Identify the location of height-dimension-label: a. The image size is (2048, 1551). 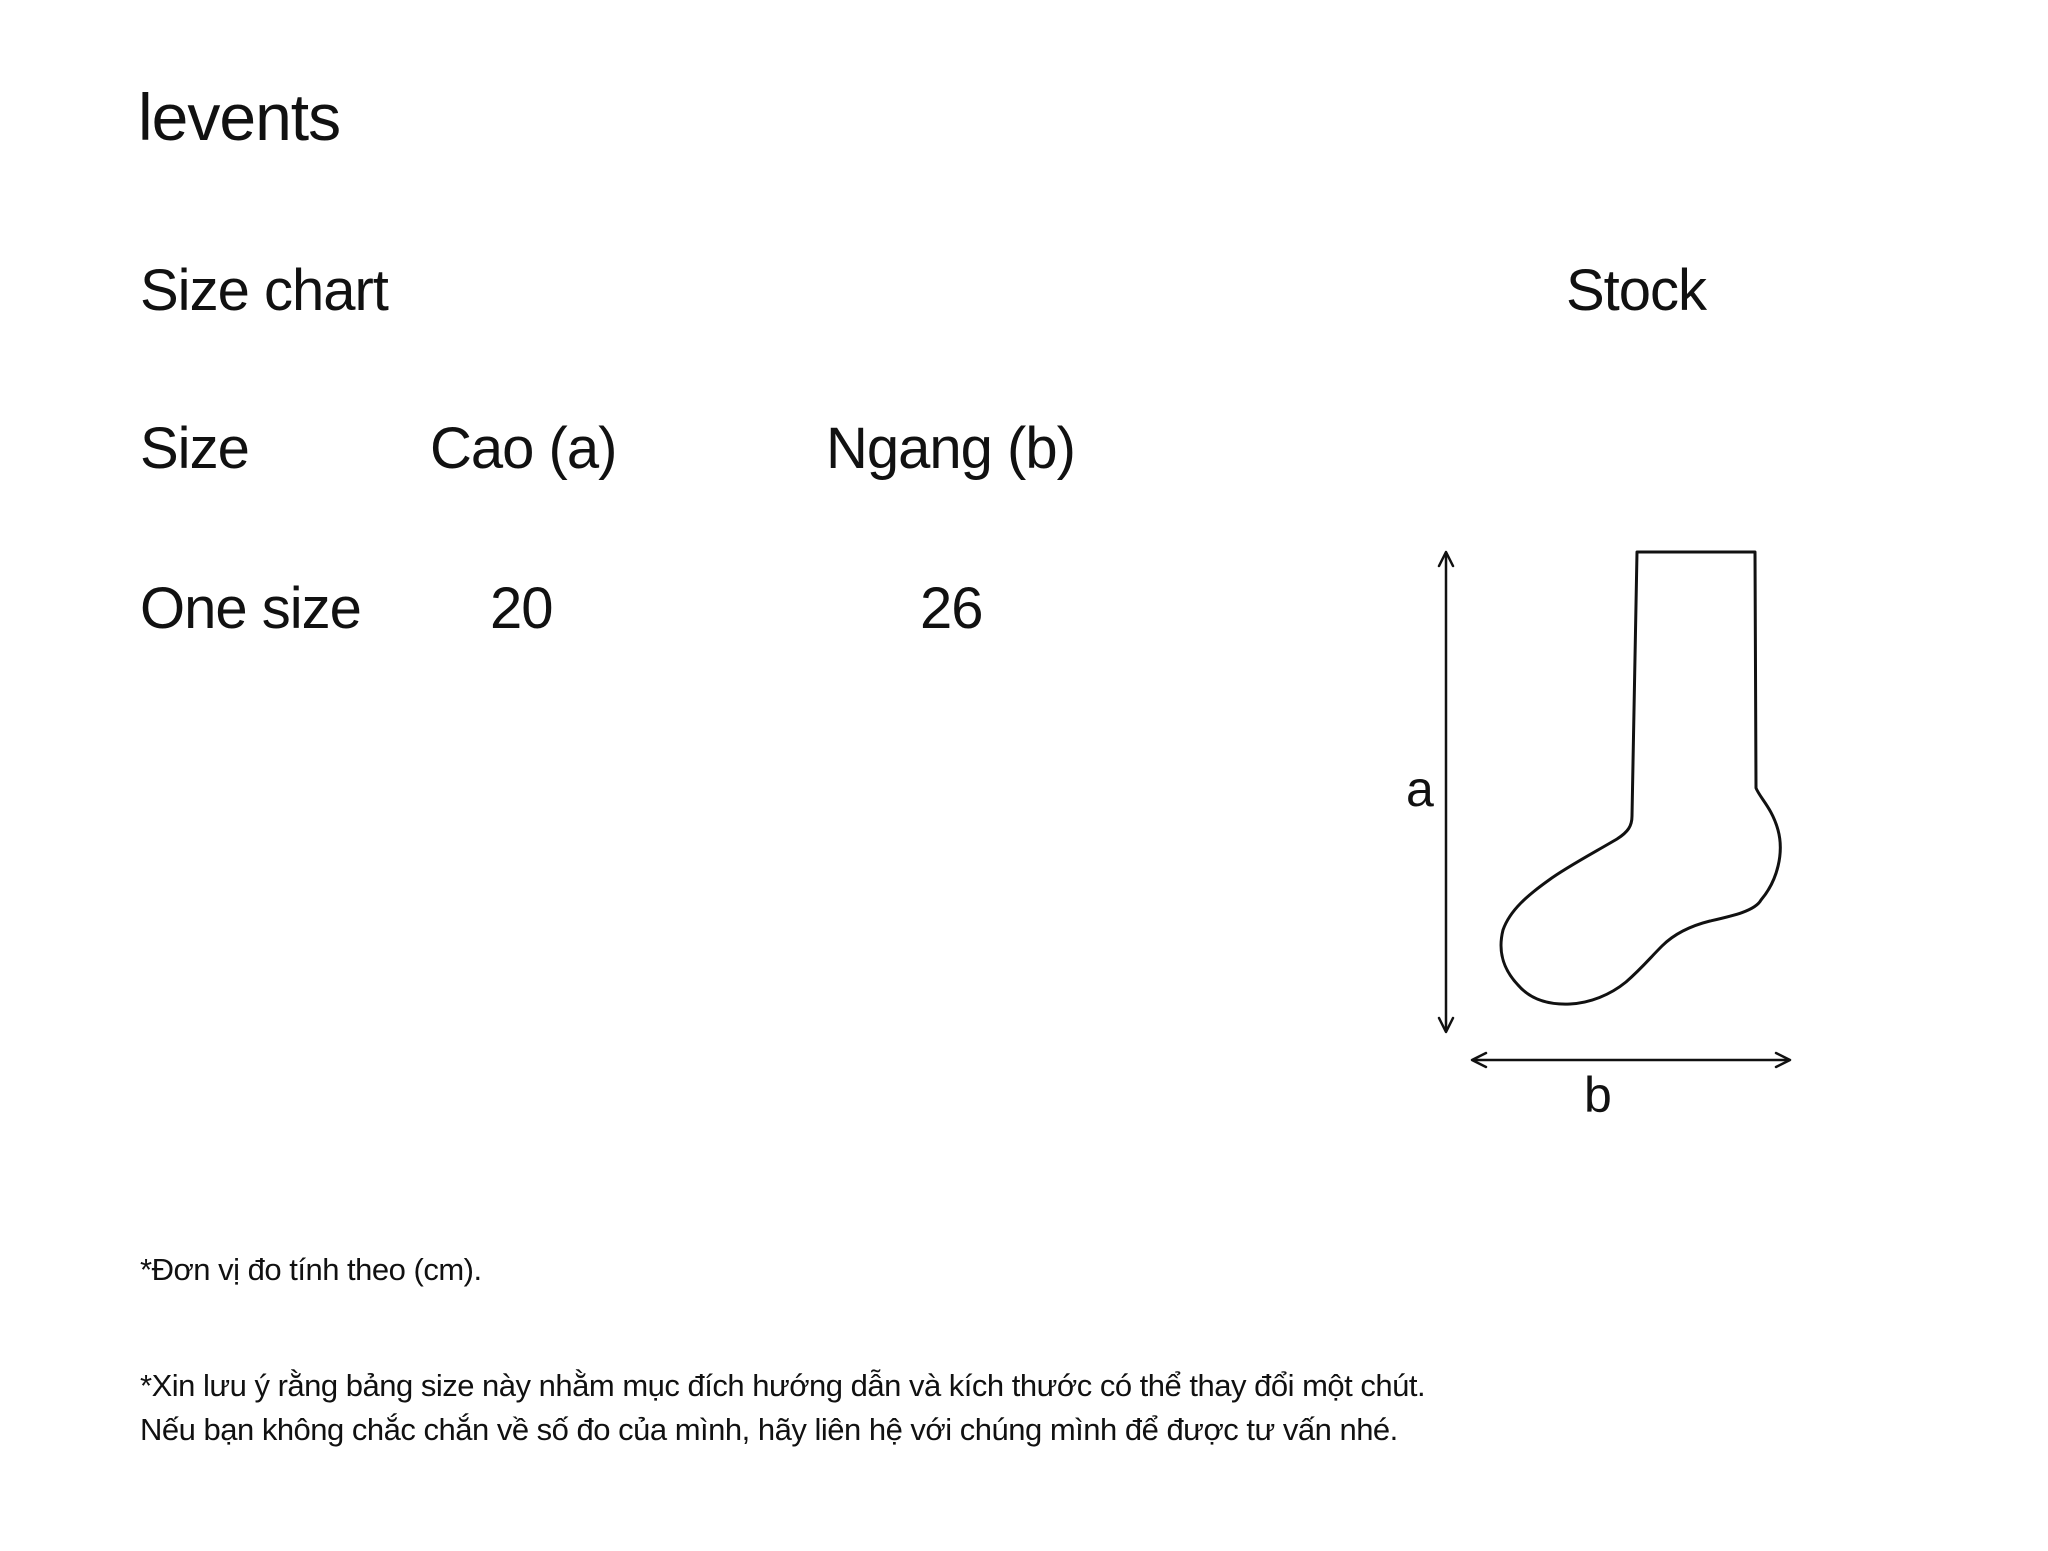
(1420, 789).